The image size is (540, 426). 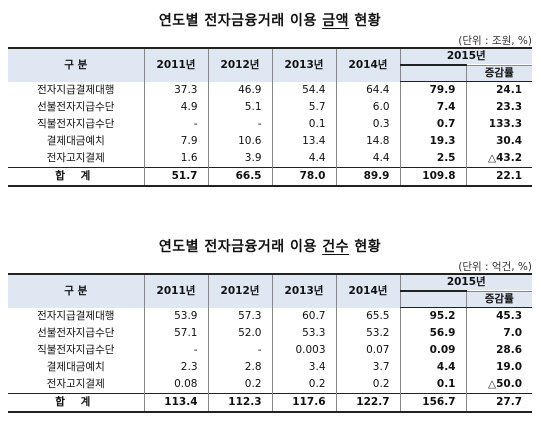 What do you see at coordinates (432, 177) in the screenshot?
I see `cell: 109.8` at bounding box center [432, 177].